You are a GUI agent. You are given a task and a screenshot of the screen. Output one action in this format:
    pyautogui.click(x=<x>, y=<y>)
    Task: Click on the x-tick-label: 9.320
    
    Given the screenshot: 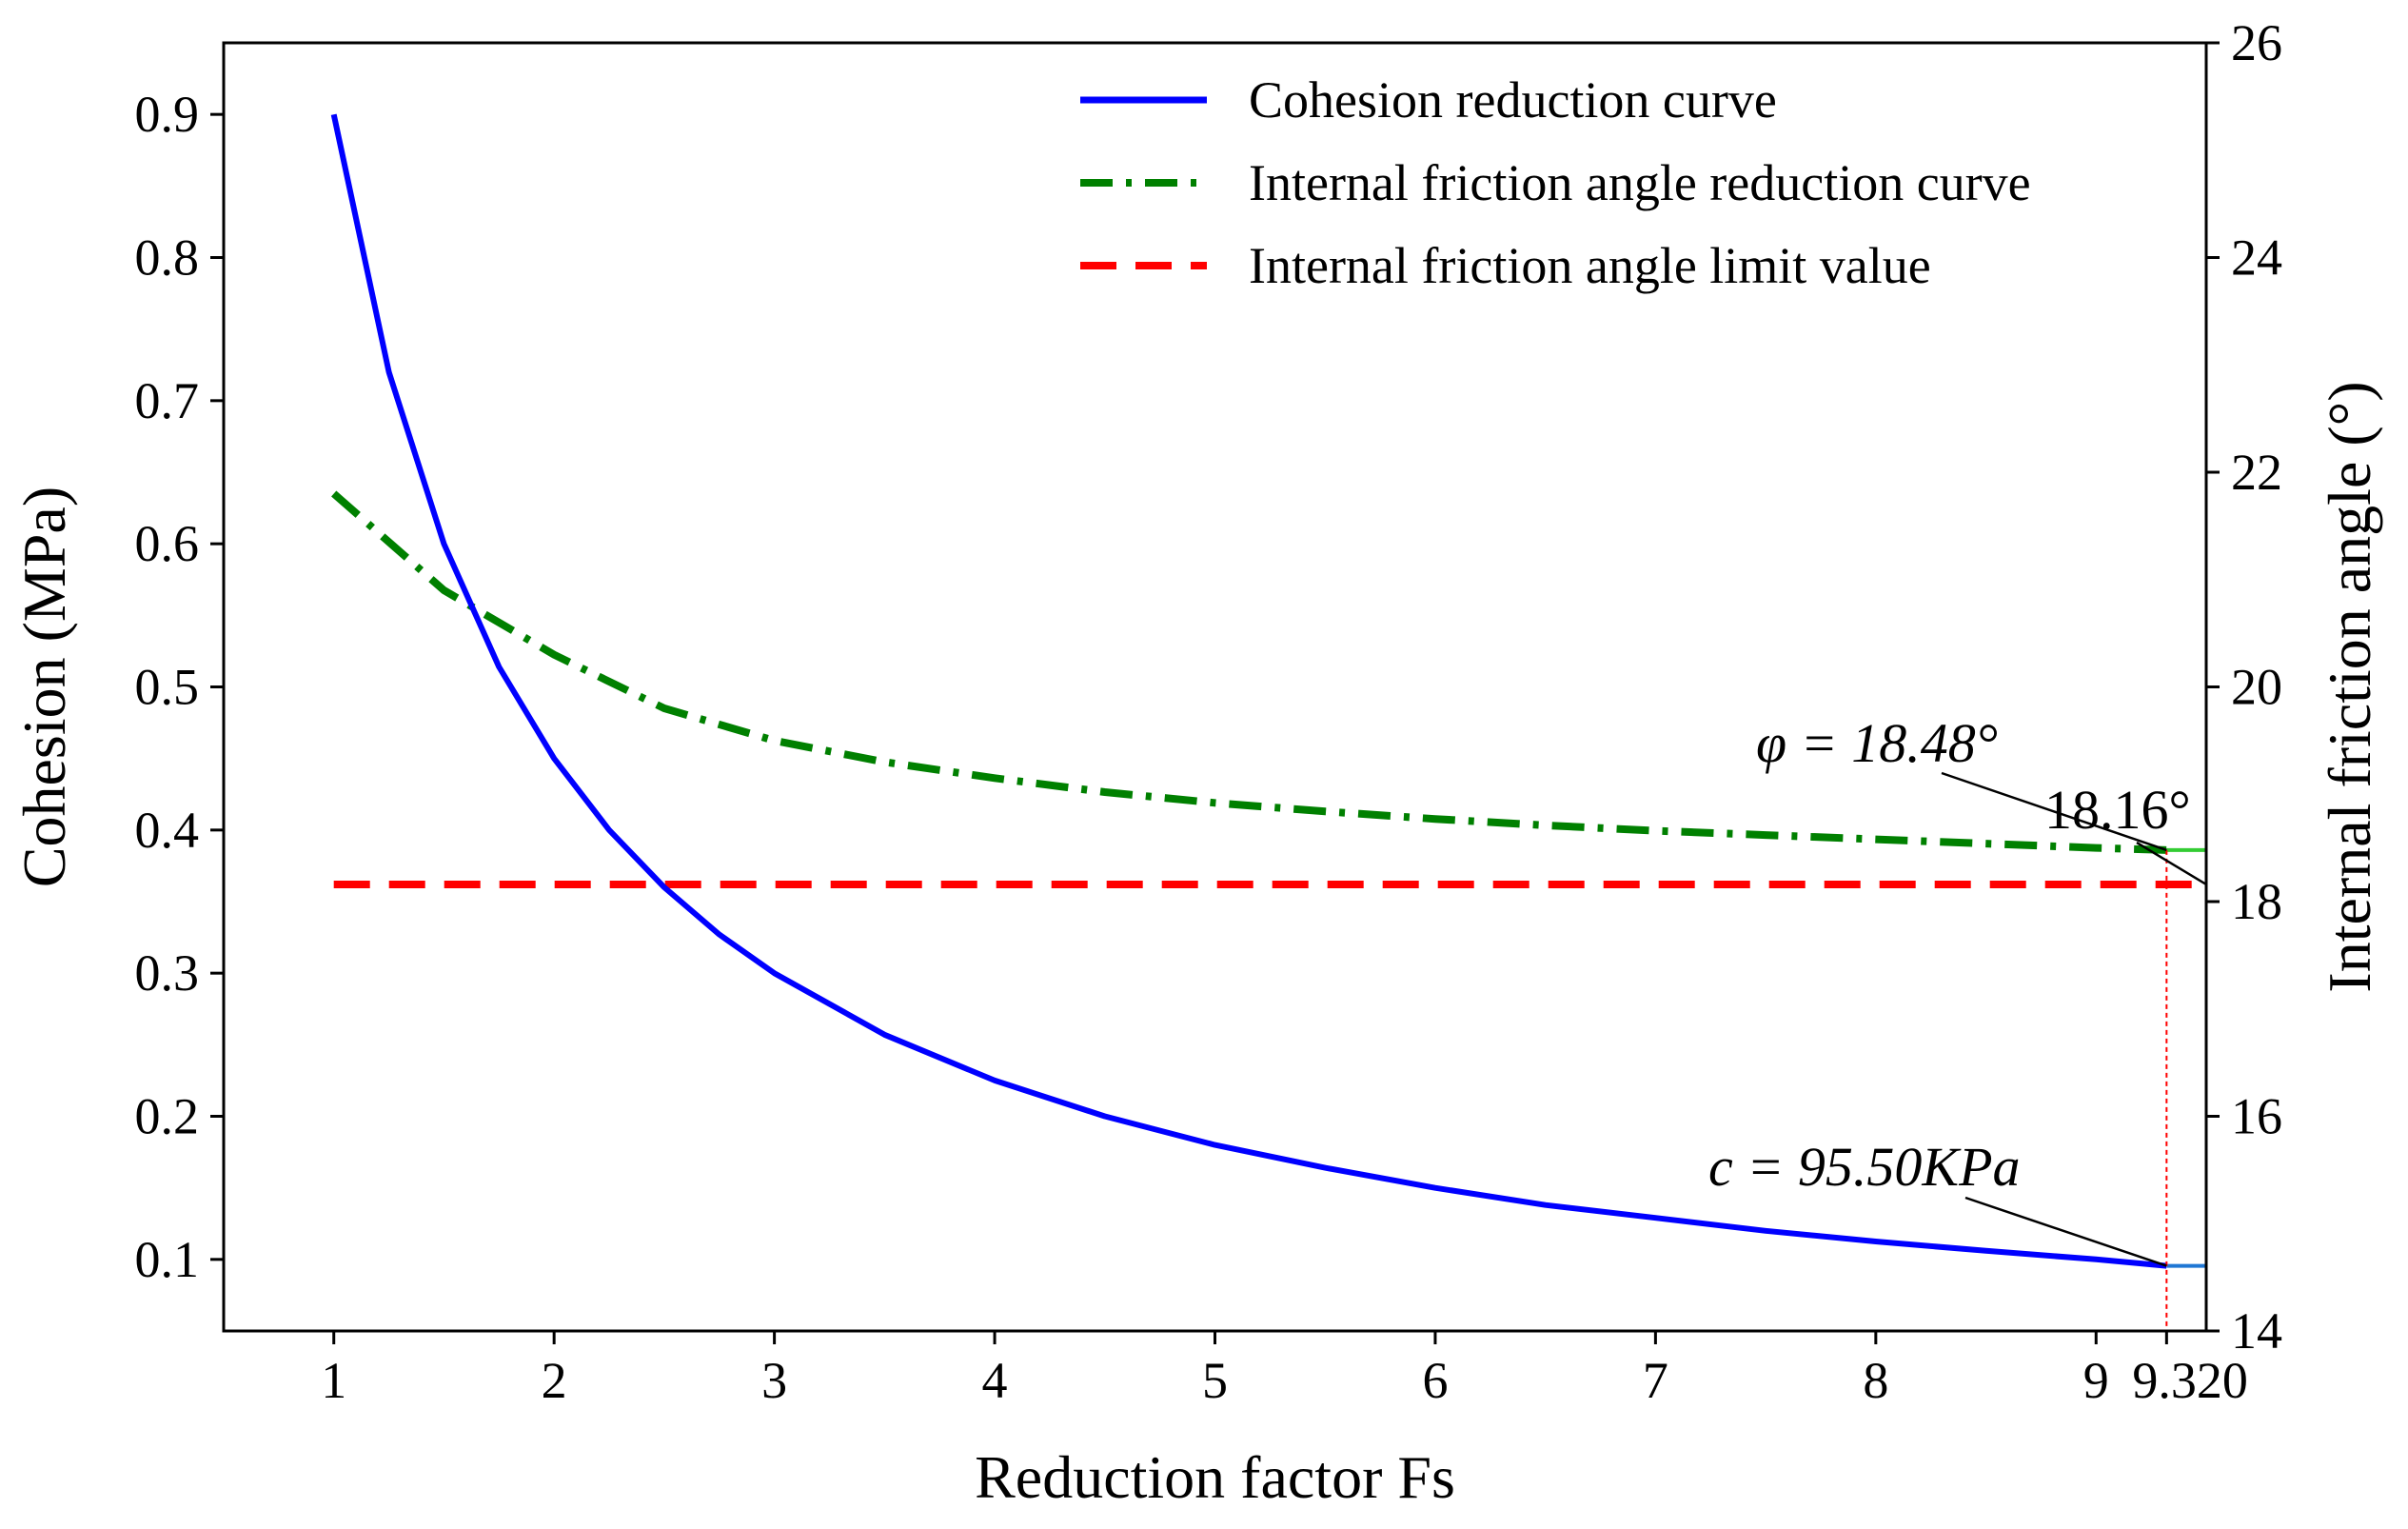 What is the action you would take?
    pyautogui.click(x=2190, y=1380)
    